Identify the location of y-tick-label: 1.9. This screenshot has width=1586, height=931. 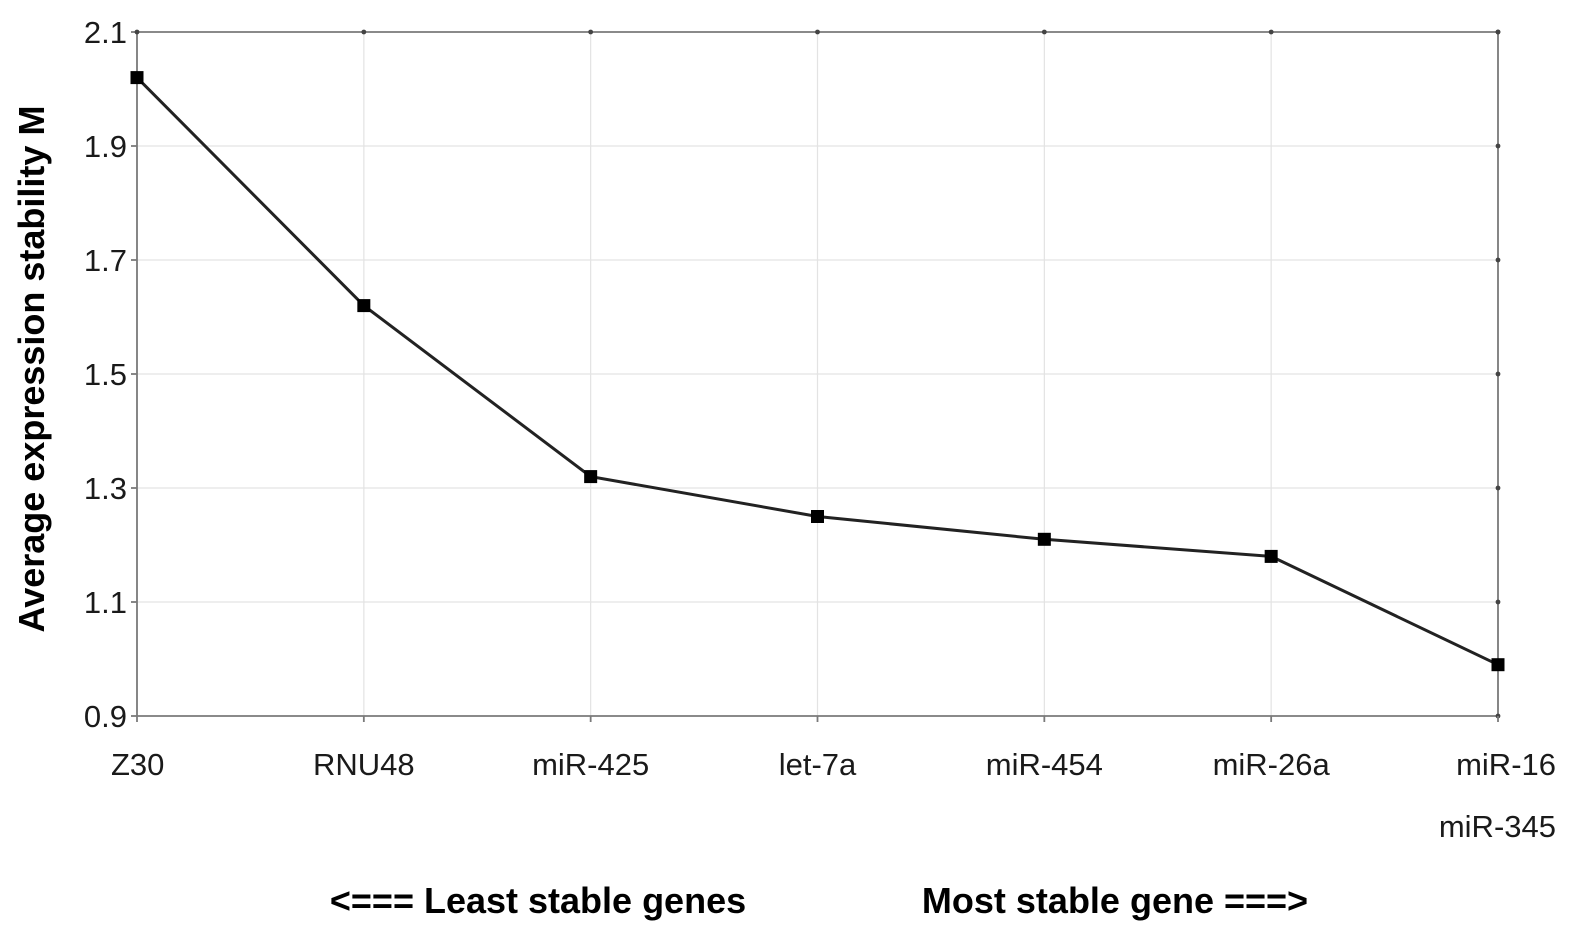
(105, 146).